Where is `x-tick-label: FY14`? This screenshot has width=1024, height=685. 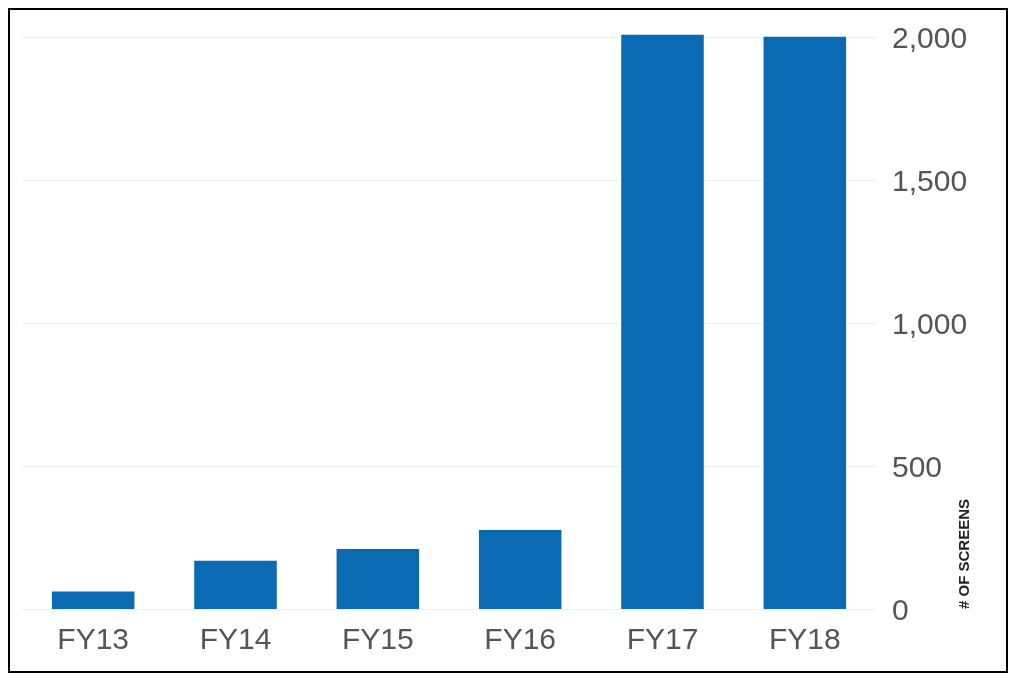
x-tick-label: FY14 is located at coordinates (235, 638).